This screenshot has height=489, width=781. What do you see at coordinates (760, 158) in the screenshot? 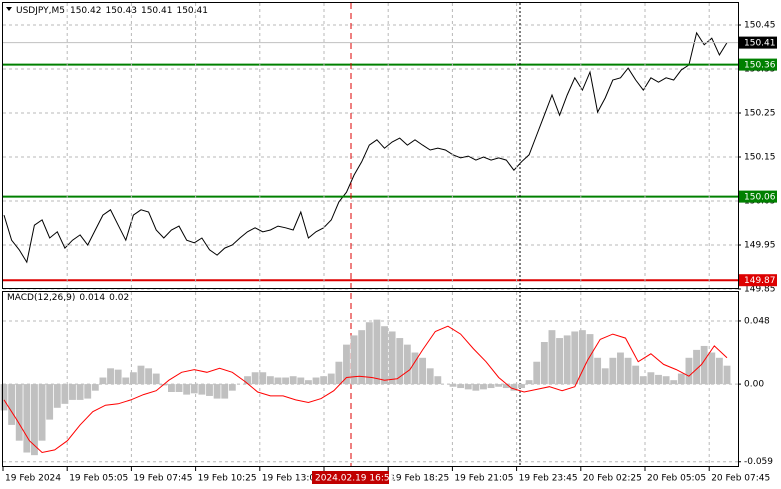
I see `y-tick-label: 150.15` at bounding box center [760, 158].